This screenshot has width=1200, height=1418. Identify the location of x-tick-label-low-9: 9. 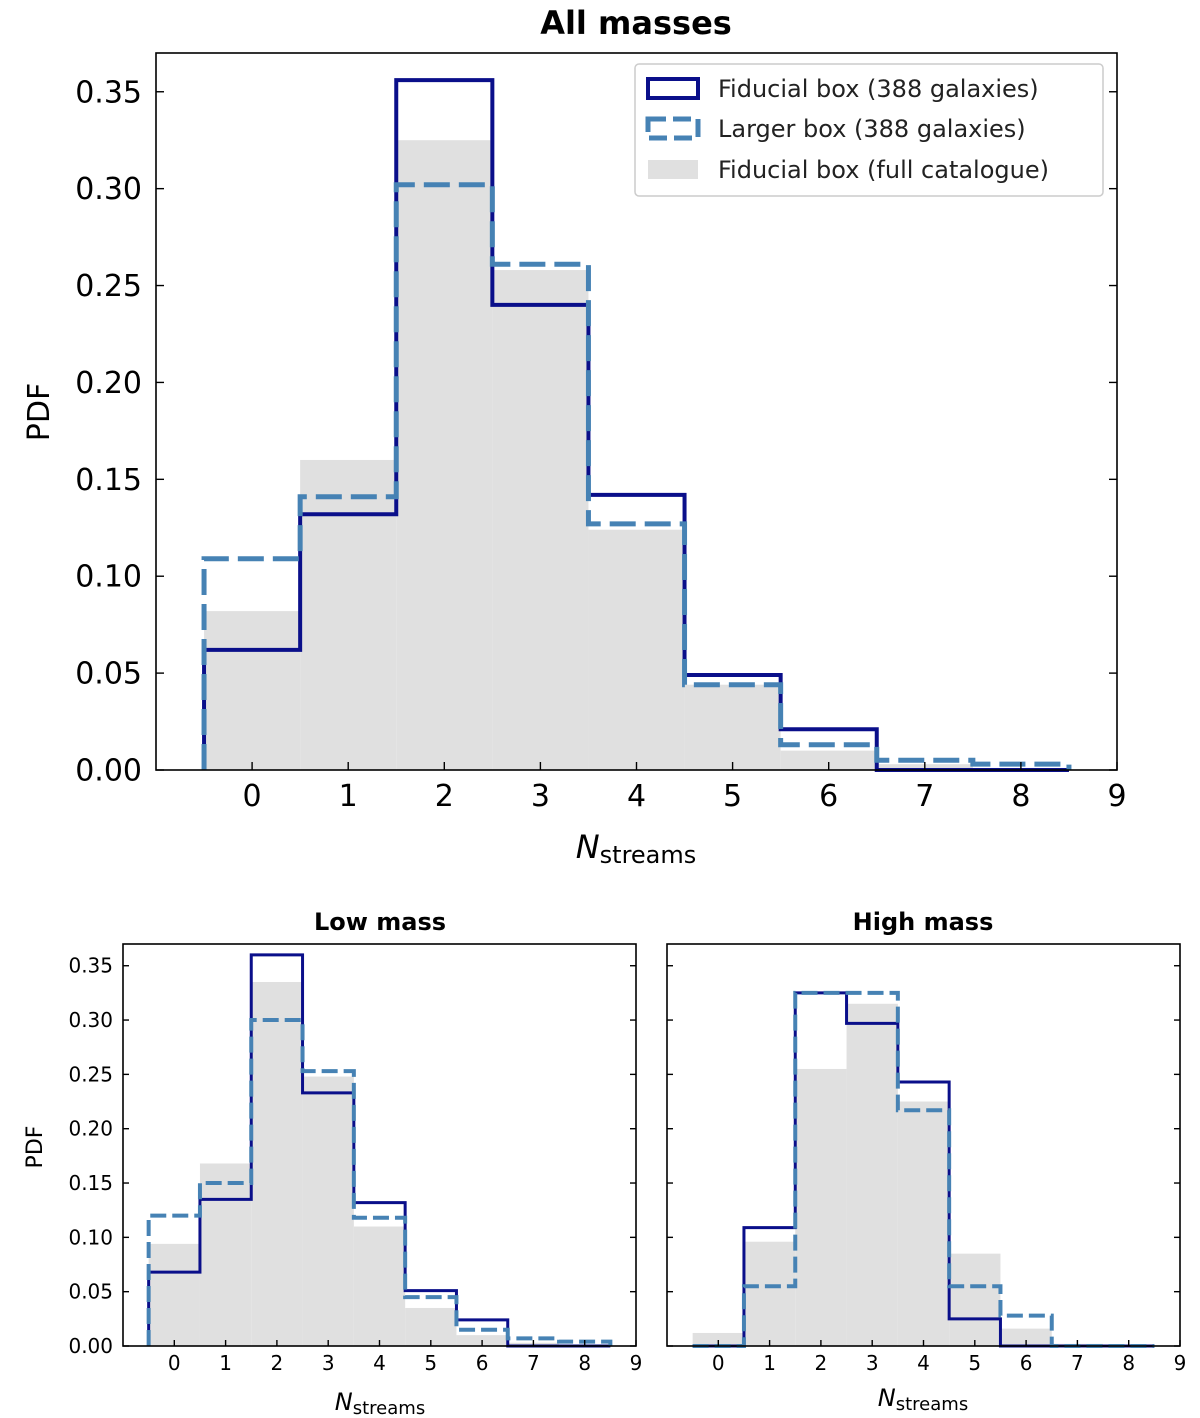
(636, 1363).